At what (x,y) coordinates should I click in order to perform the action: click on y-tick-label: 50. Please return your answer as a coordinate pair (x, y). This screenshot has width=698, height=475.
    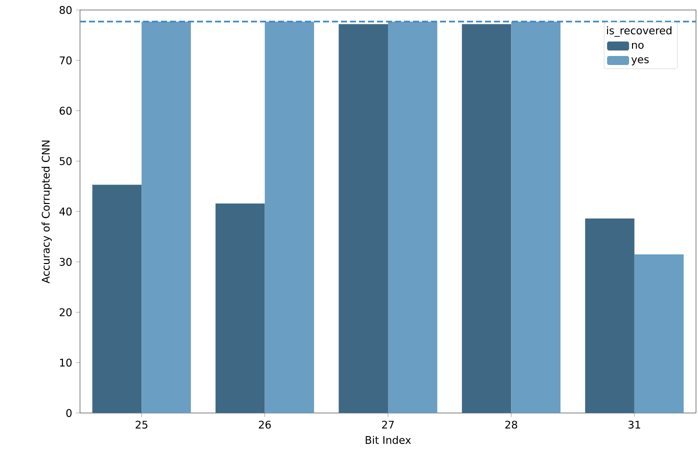
    Looking at the image, I should click on (66, 161).